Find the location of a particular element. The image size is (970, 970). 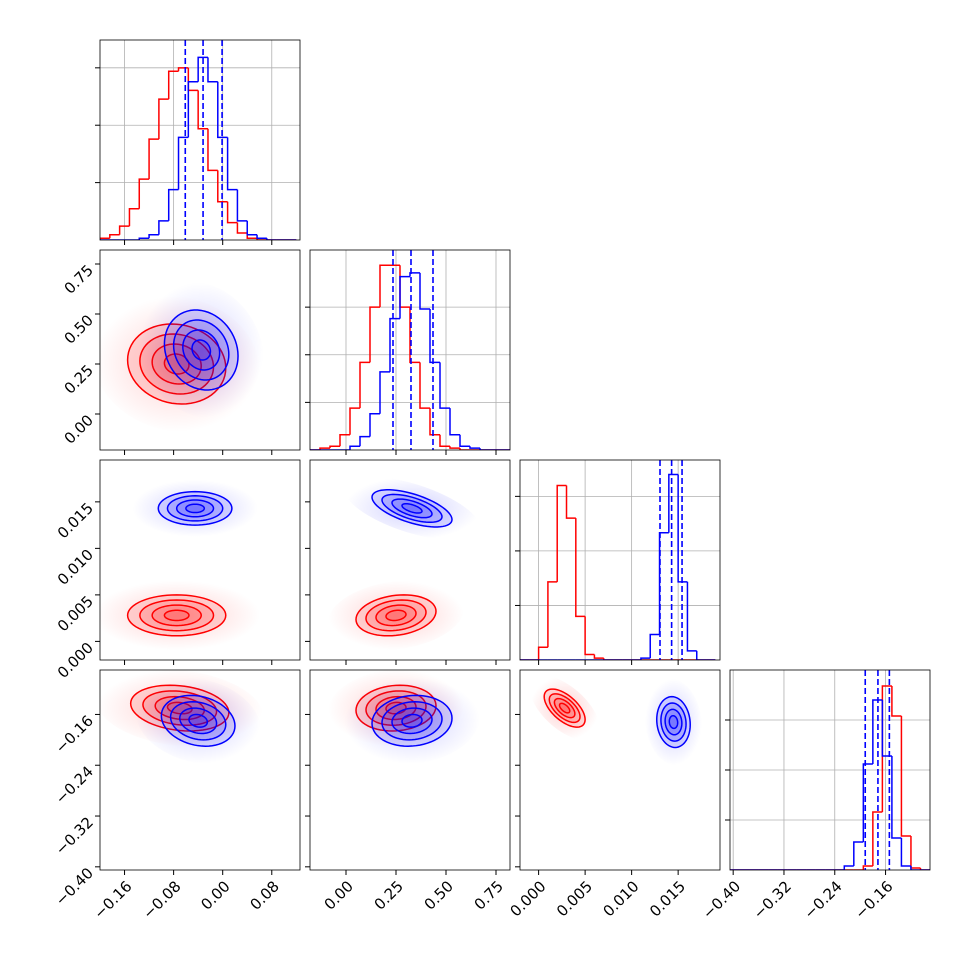

y-tick-label: −0.24 is located at coordinates (74, 785).